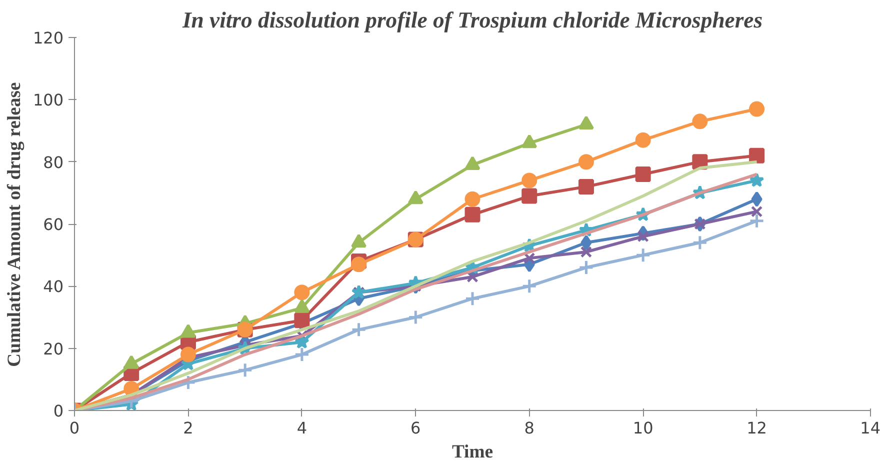  What do you see at coordinates (48, 38) in the screenshot?
I see `y-tick-label: 120` at bounding box center [48, 38].